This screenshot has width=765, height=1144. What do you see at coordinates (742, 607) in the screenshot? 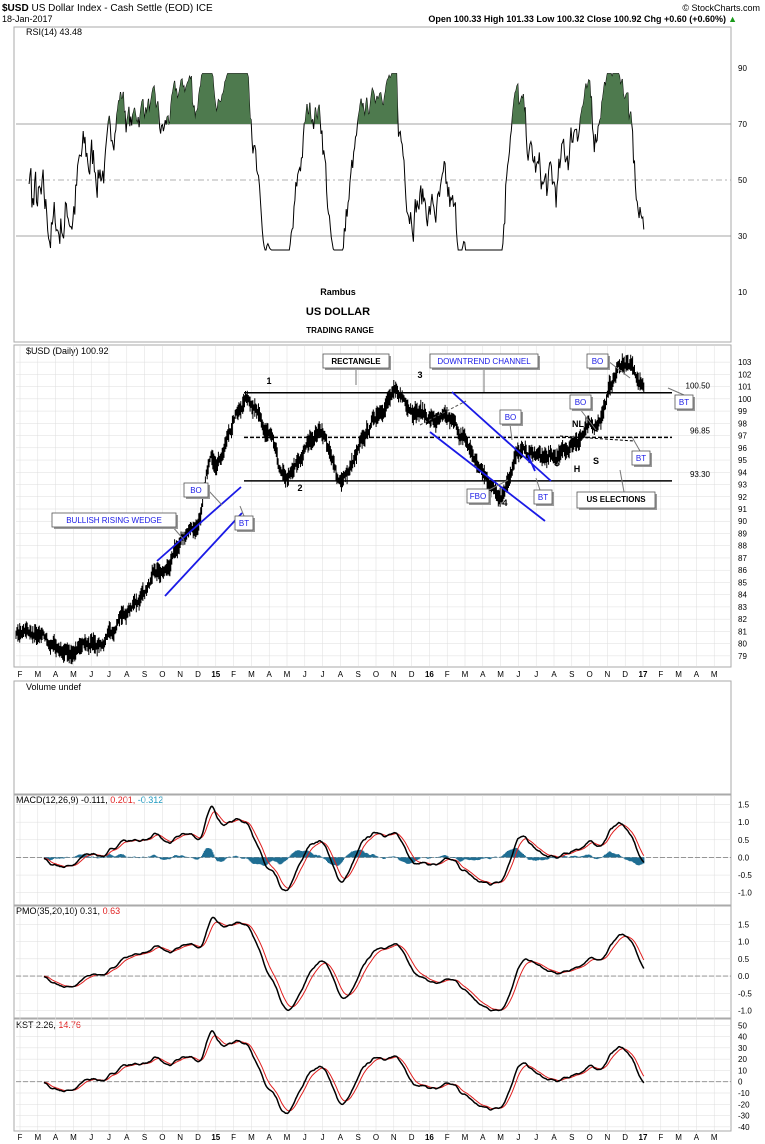
I see `price-tick-label: 83` at bounding box center [742, 607].